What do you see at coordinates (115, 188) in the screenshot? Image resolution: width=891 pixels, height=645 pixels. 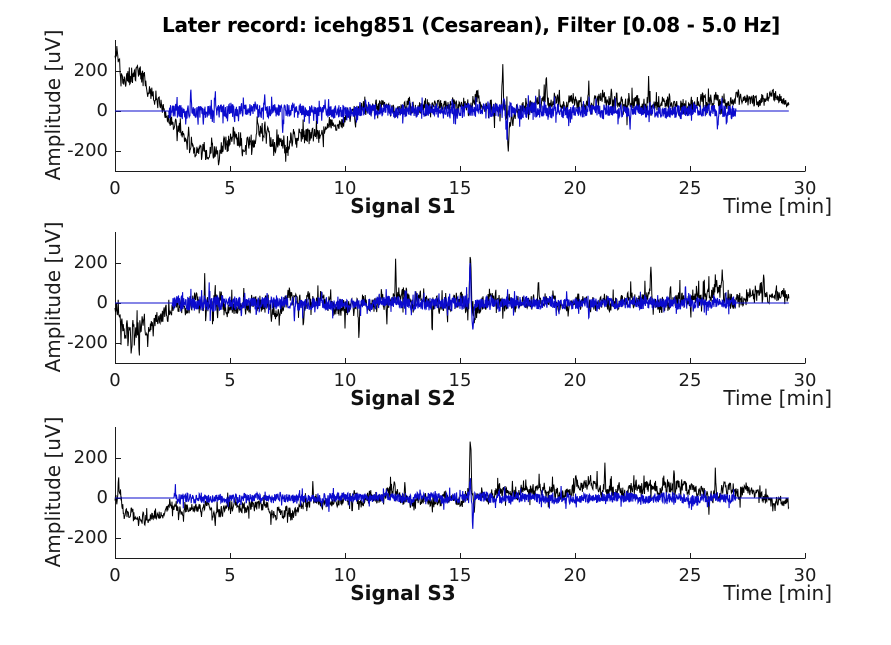 I see `s1-x-tick-label-0: 0` at bounding box center [115, 188].